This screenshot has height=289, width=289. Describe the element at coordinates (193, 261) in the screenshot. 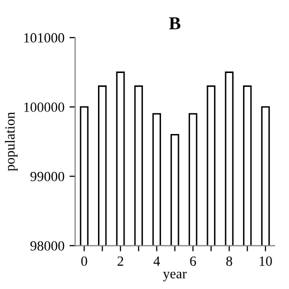

I see `x-tick-label: 6` at that location.